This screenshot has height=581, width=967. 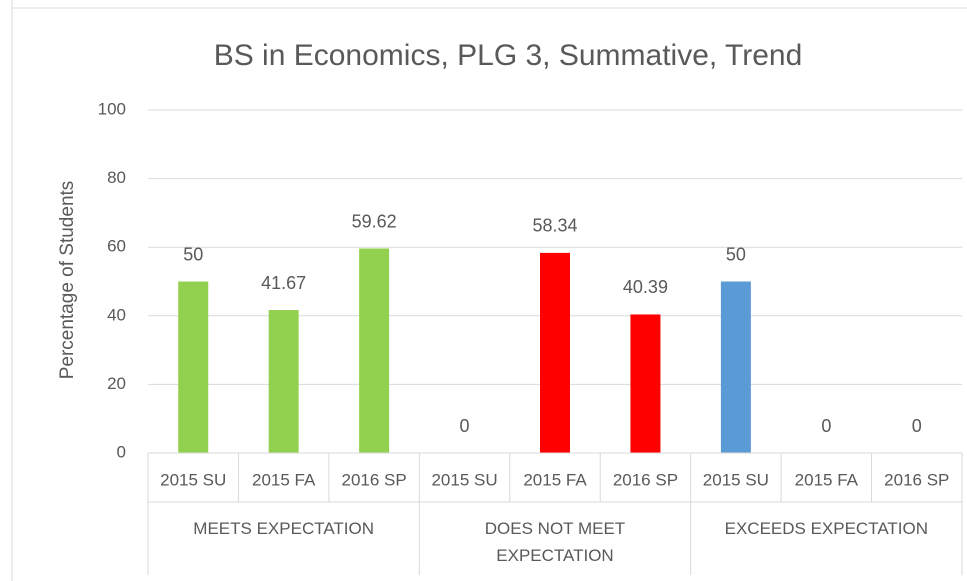 What do you see at coordinates (554, 226) in the screenshot?
I see `data-label: 58.34` at bounding box center [554, 226].